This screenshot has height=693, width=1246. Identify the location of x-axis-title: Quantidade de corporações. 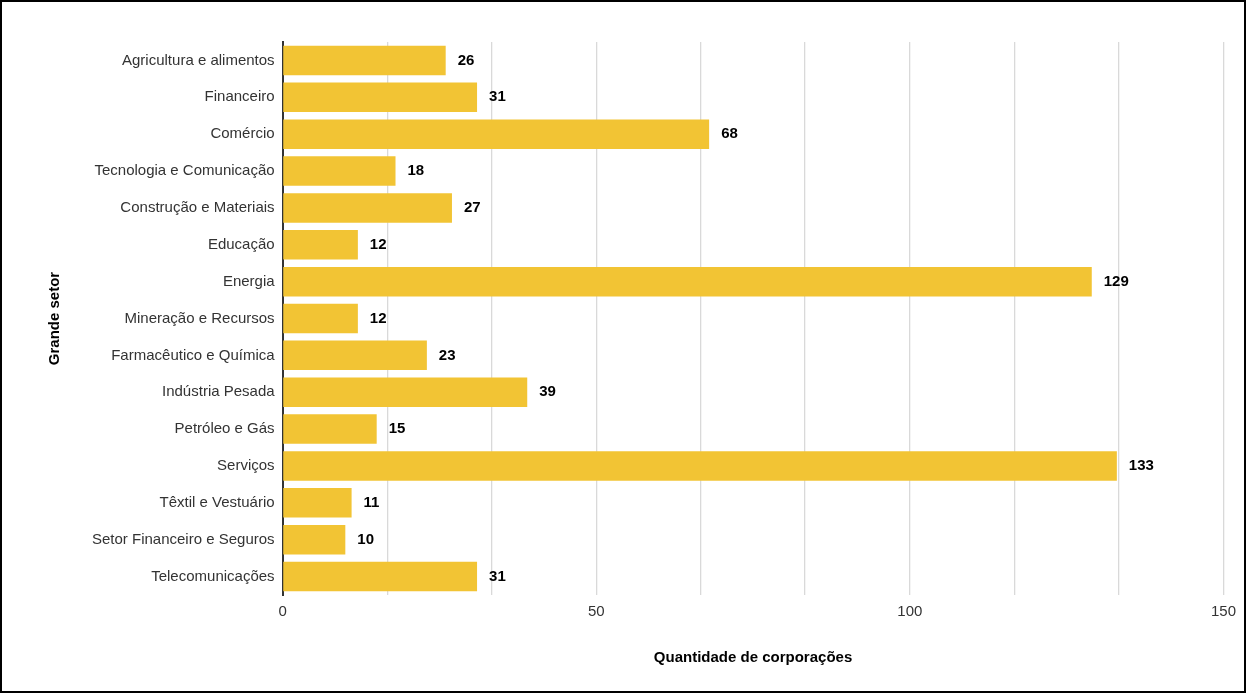
(753, 657).